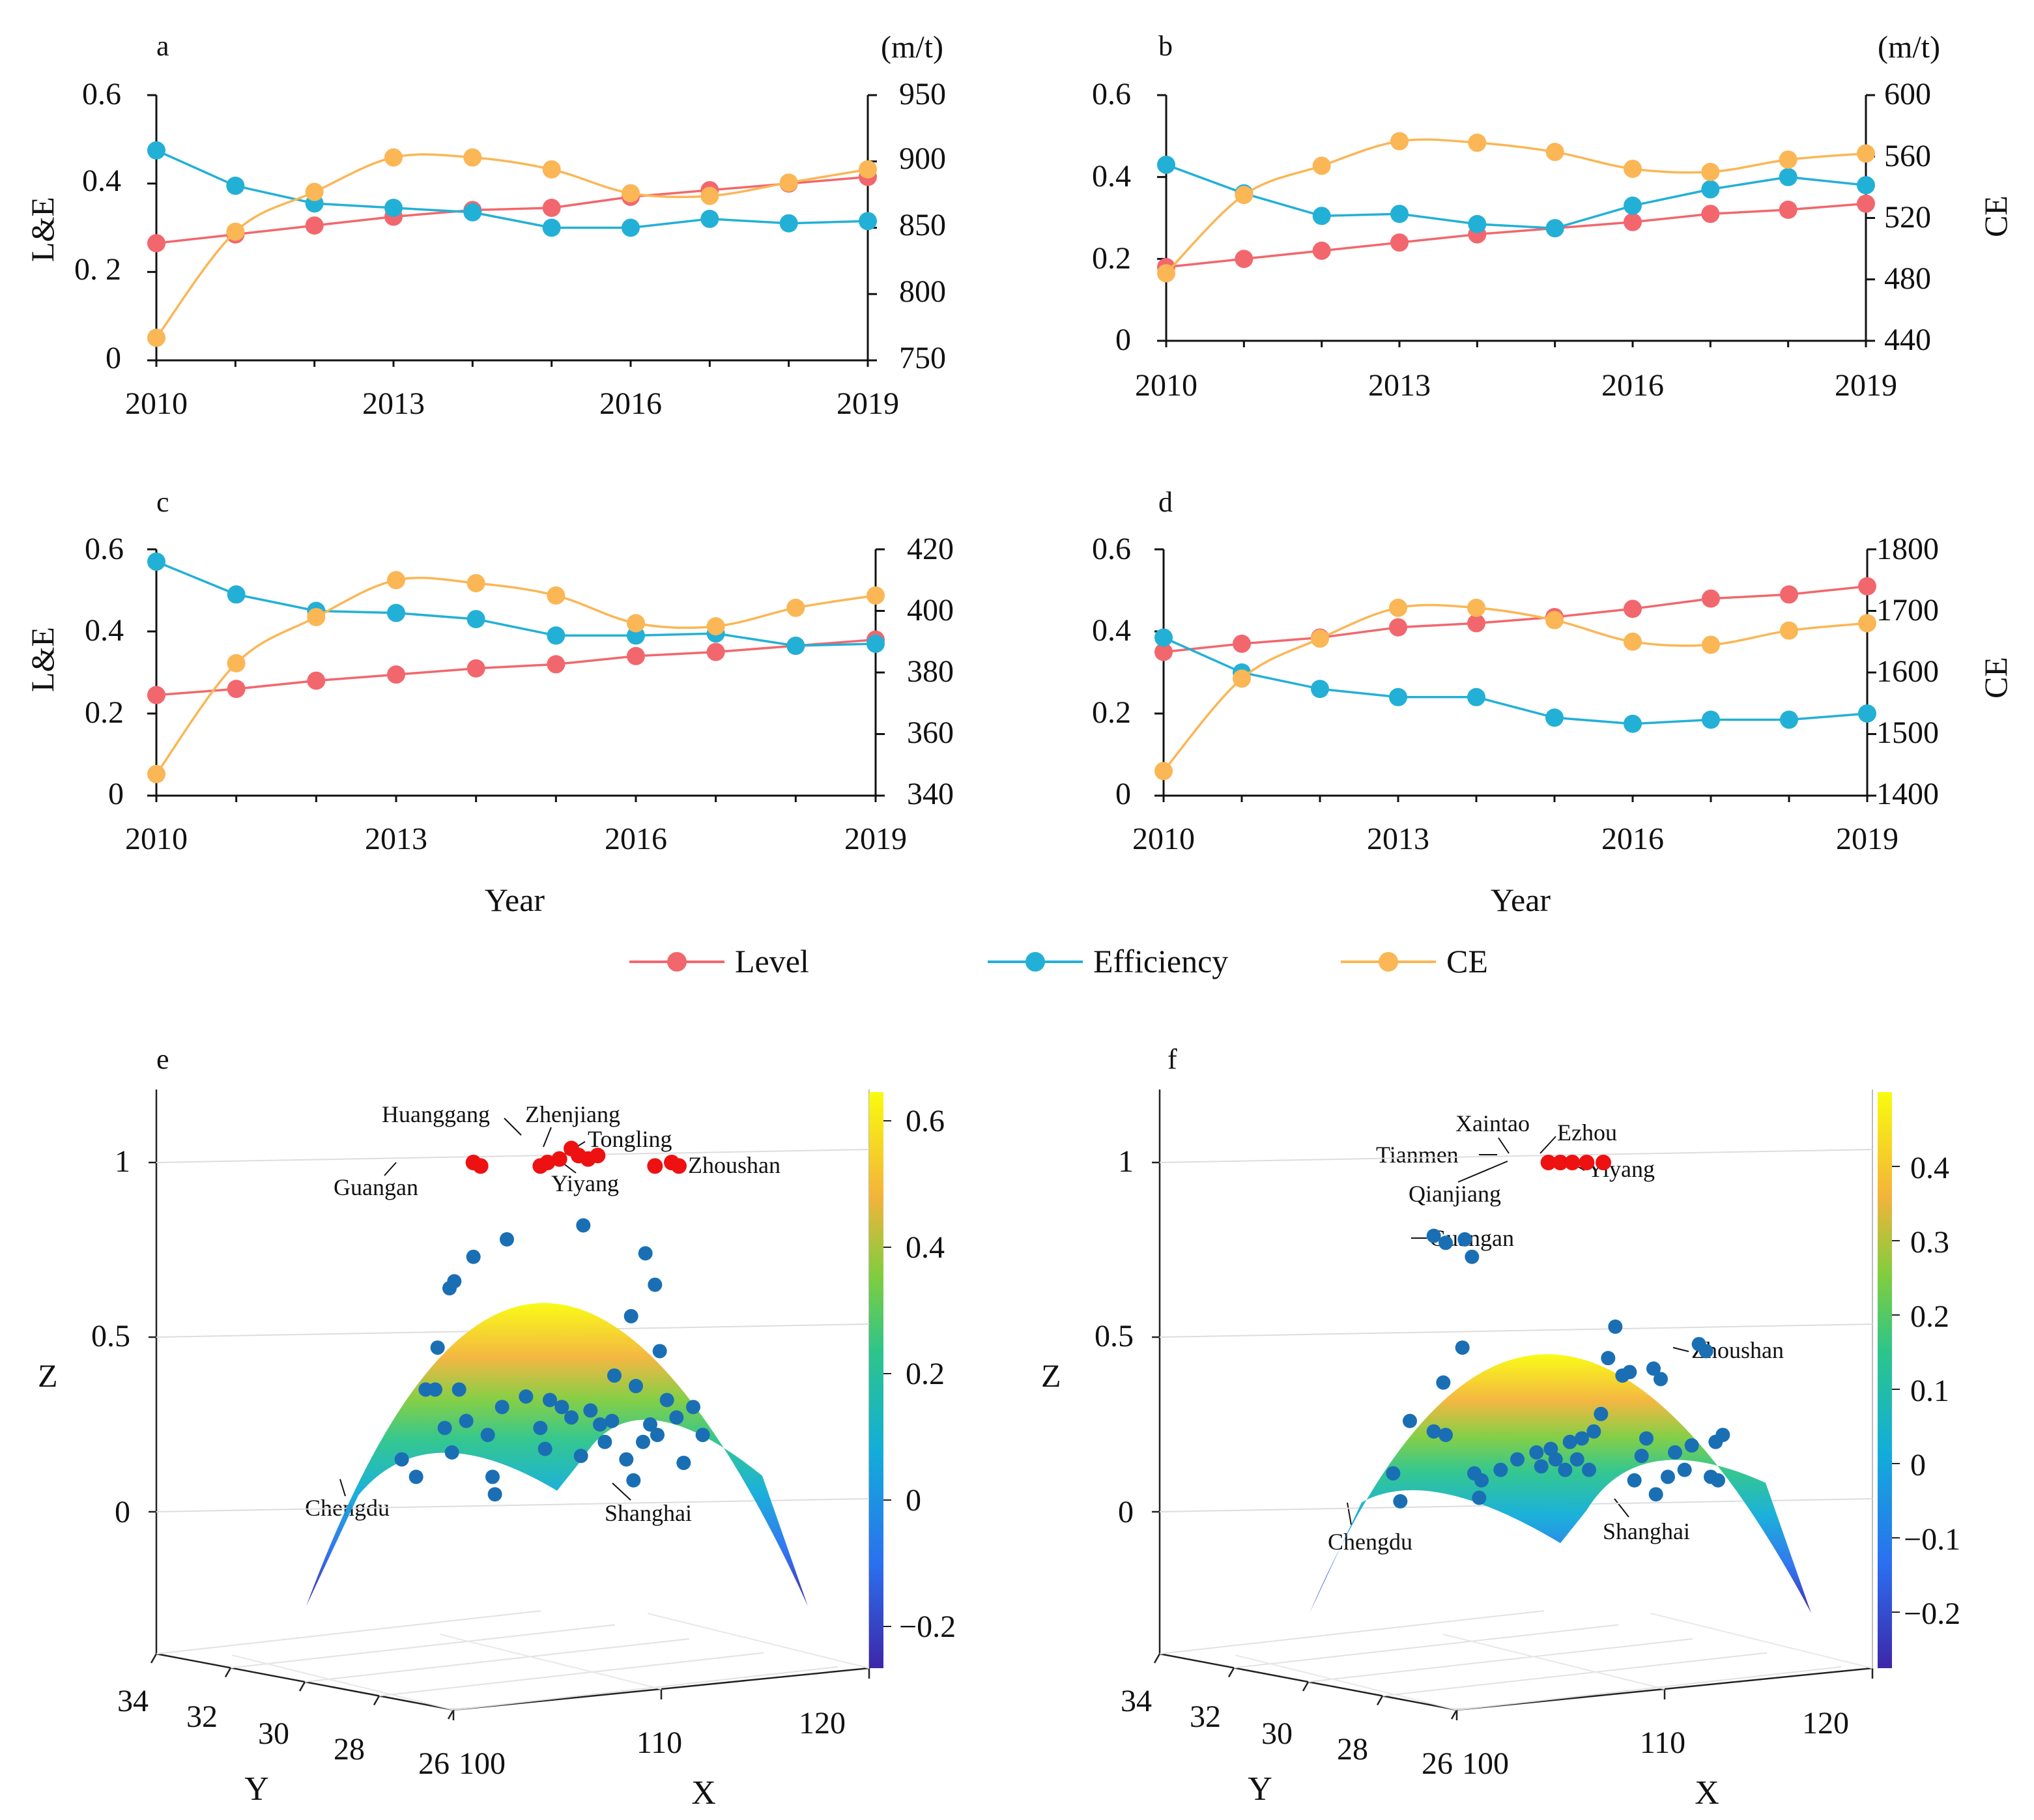 This screenshot has width=2034, height=1820. What do you see at coordinates (1995, 678) in the screenshot?
I see `panel-d-right-axis-label: CE` at bounding box center [1995, 678].